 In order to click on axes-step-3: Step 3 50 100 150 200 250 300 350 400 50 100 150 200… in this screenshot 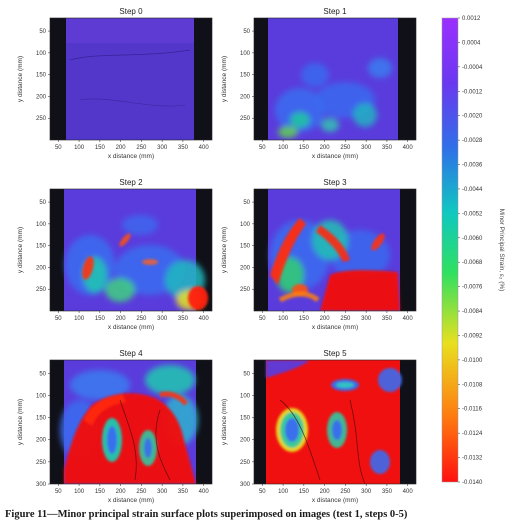, I will do `click(319, 254)`.